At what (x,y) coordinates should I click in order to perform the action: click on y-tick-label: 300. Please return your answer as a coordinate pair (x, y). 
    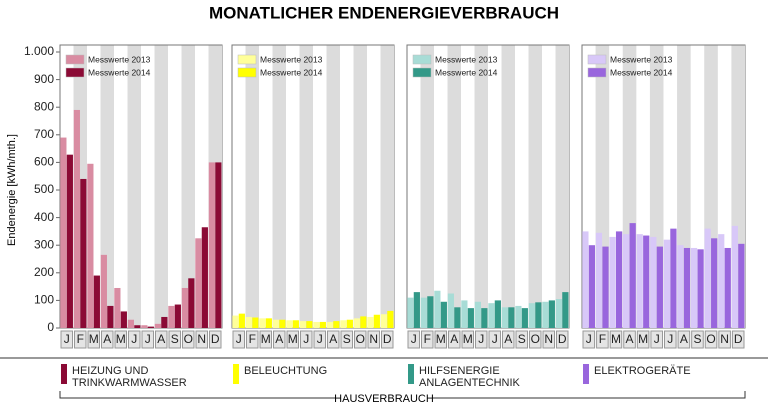
    Looking at the image, I should click on (44, 244).